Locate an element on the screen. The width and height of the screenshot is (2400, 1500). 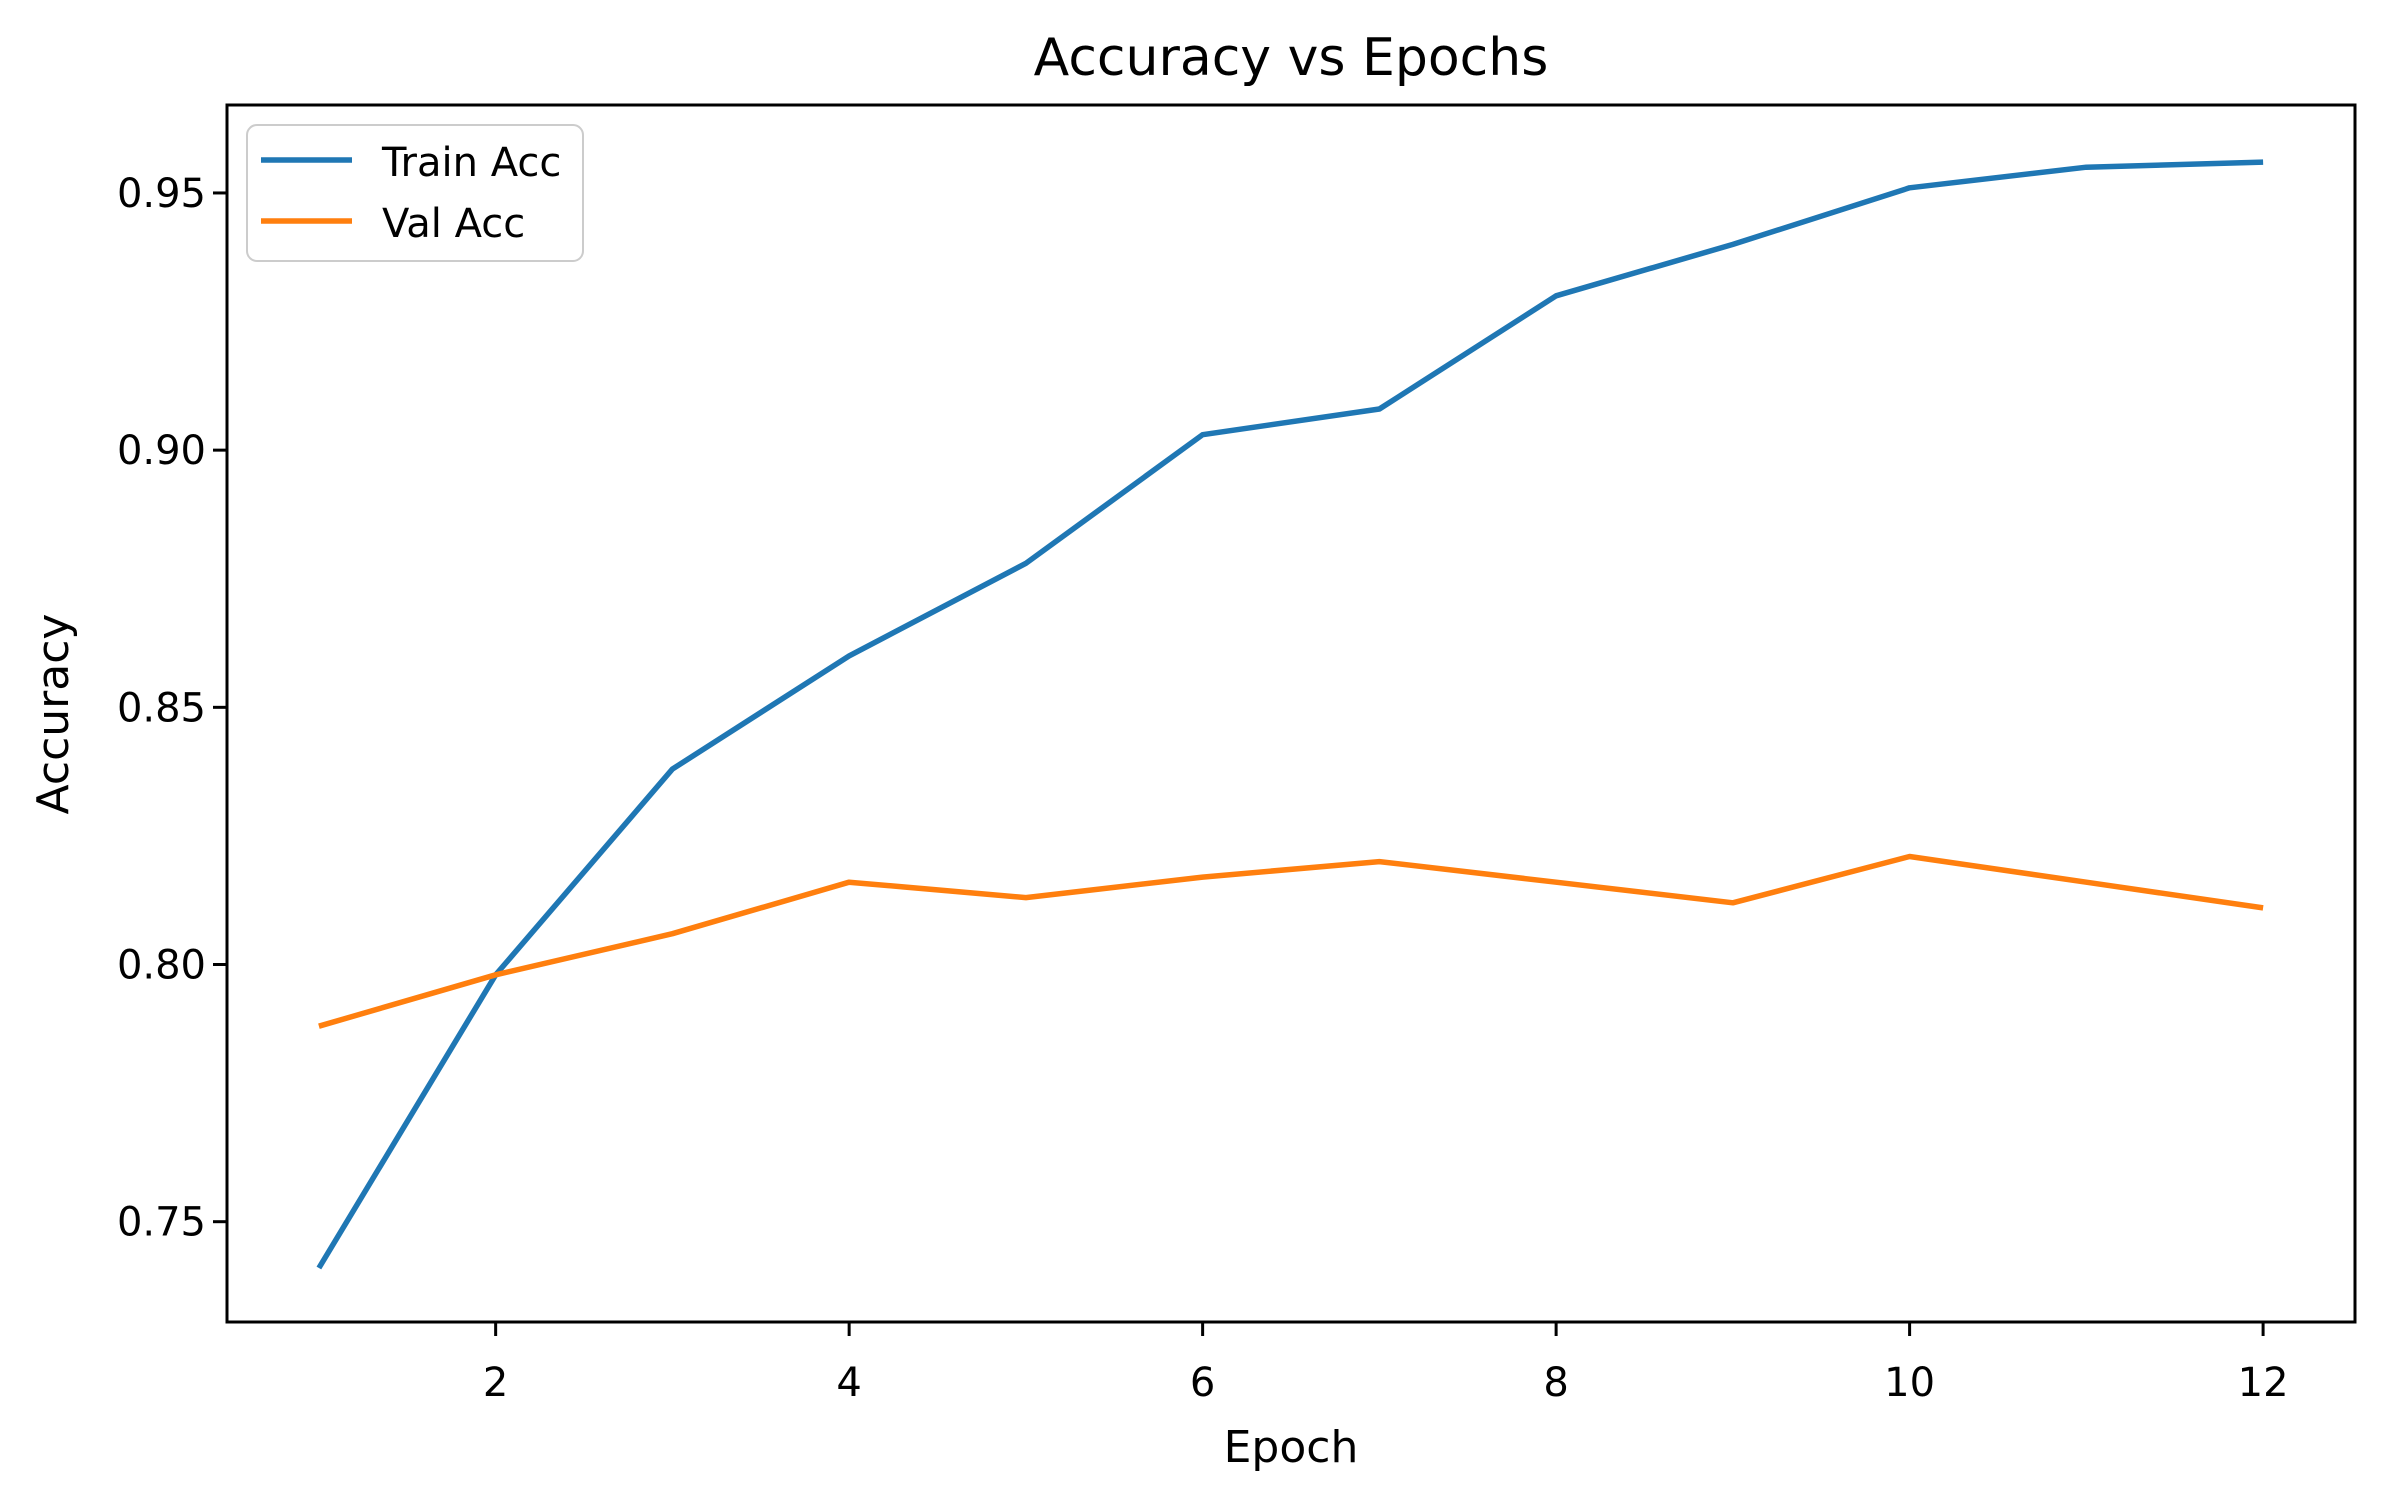
y-tick-label-0.80: 0.80 is located at coordinates (161, 966).